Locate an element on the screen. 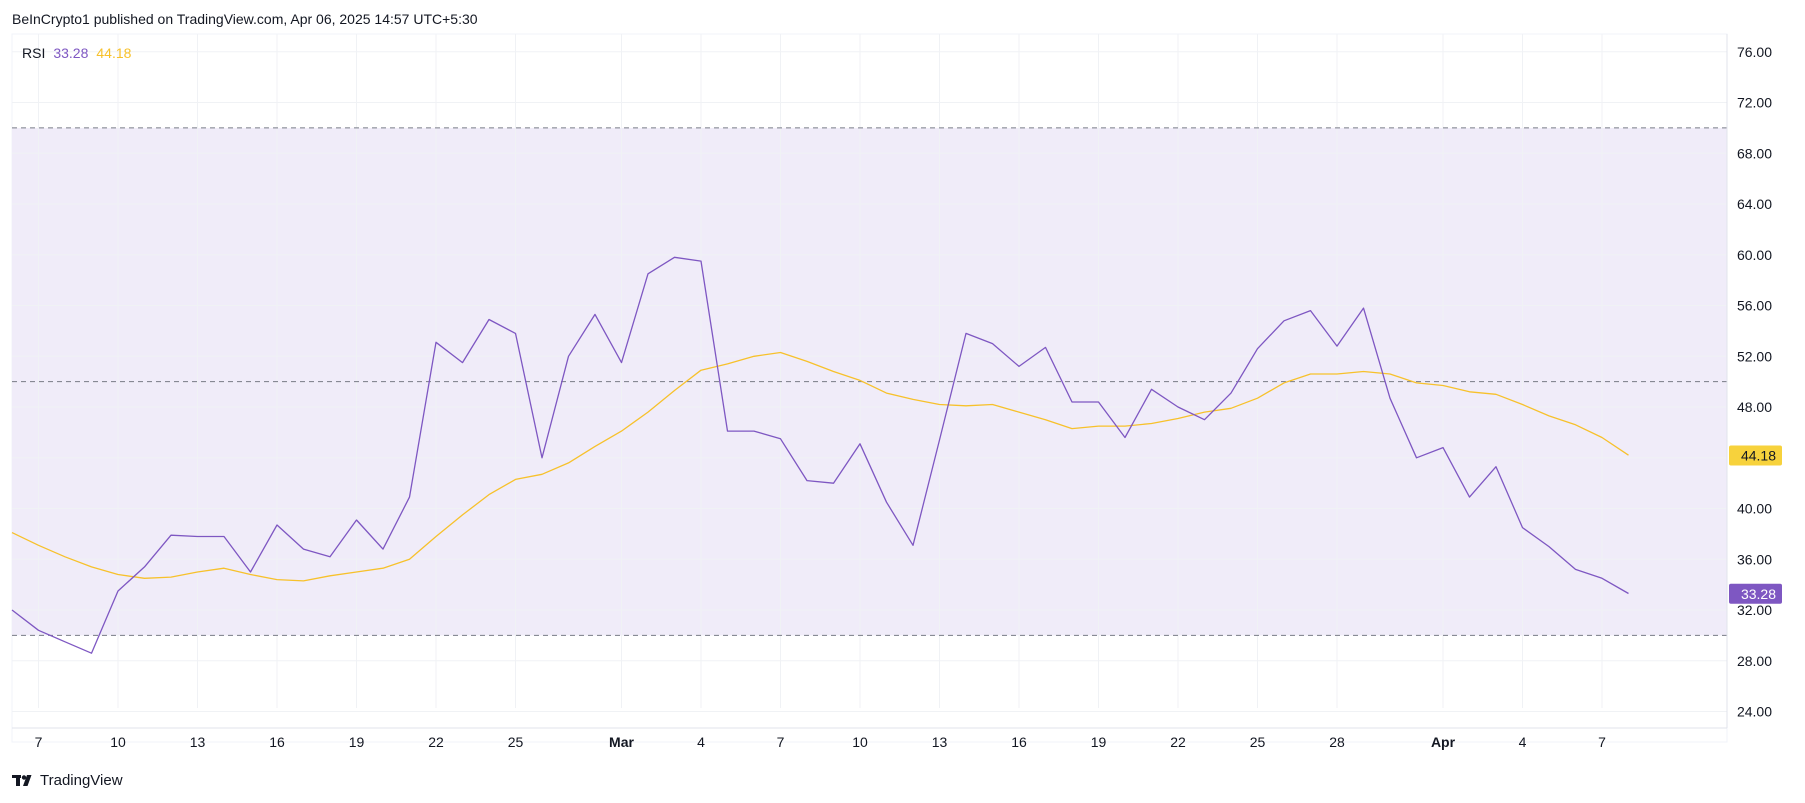  y-tick-label: 40.00 is located at coordinates (1754, 509).